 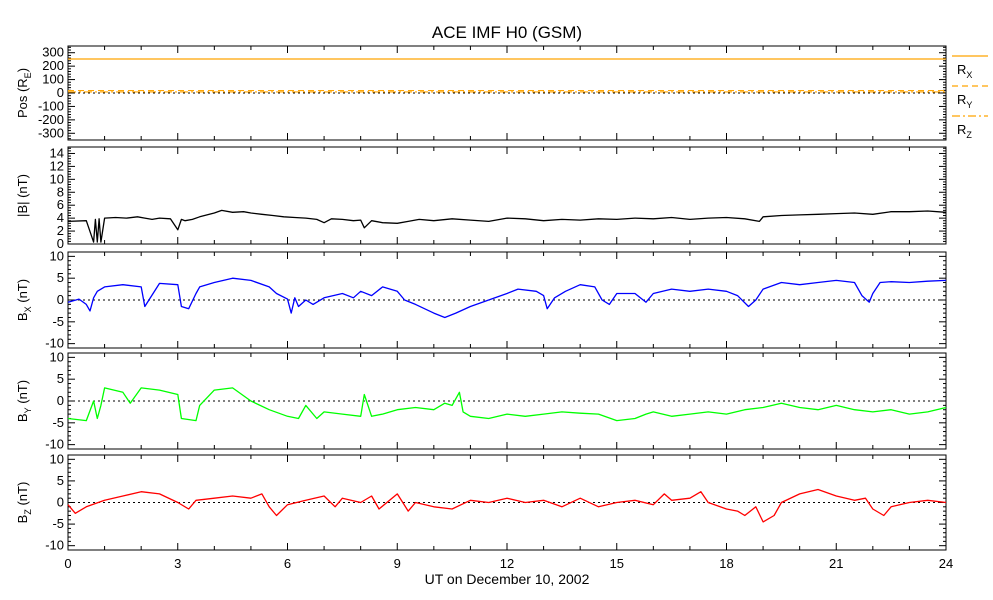 I want to click on y-axis-label: BX (nT), so click(x=24, y=300).